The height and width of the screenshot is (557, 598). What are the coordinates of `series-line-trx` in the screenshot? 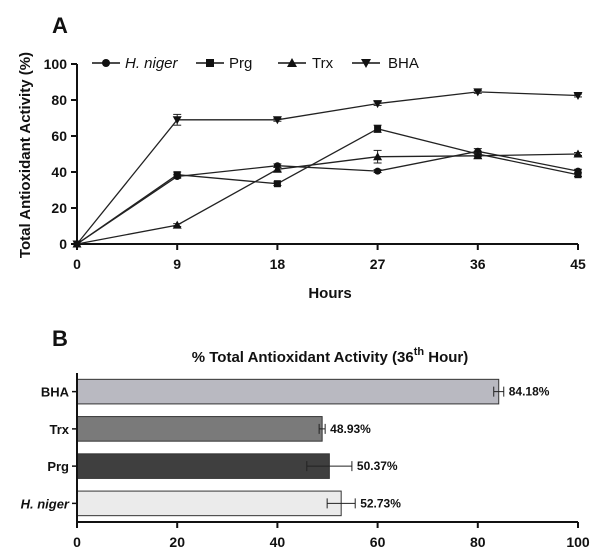 It's located at (327, 199).